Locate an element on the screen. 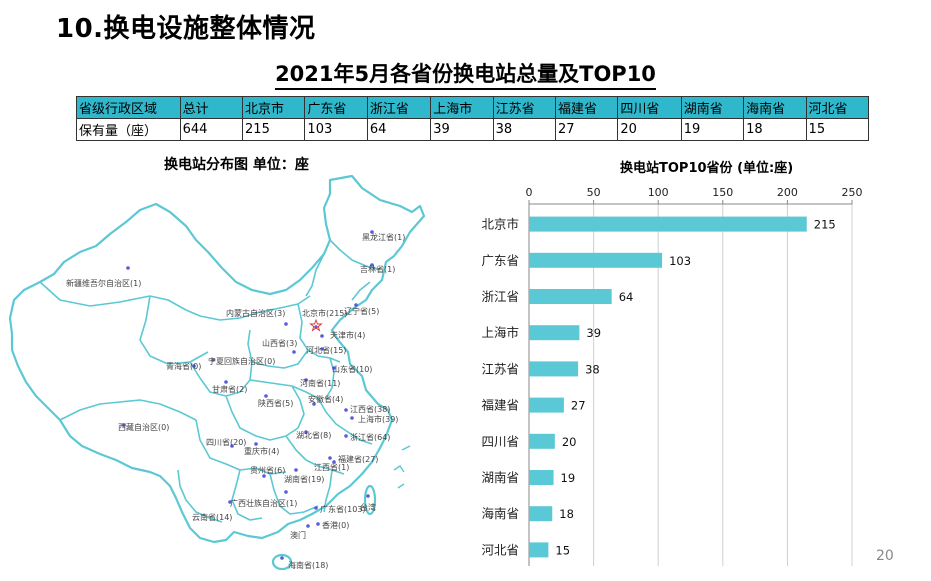 The image size is (931, 581). category-label: 浙江省 is located at coordinates (500, 296).